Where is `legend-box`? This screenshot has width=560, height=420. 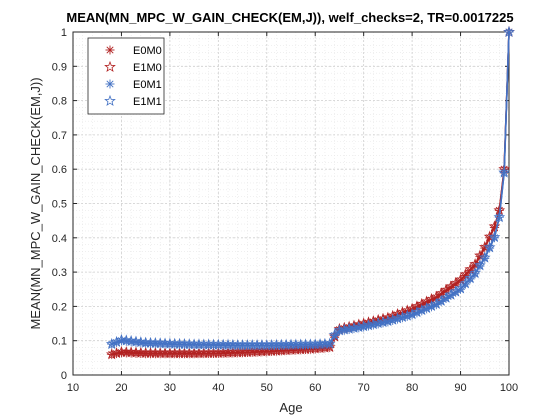
legend-box is located at coordinates (126, 76).